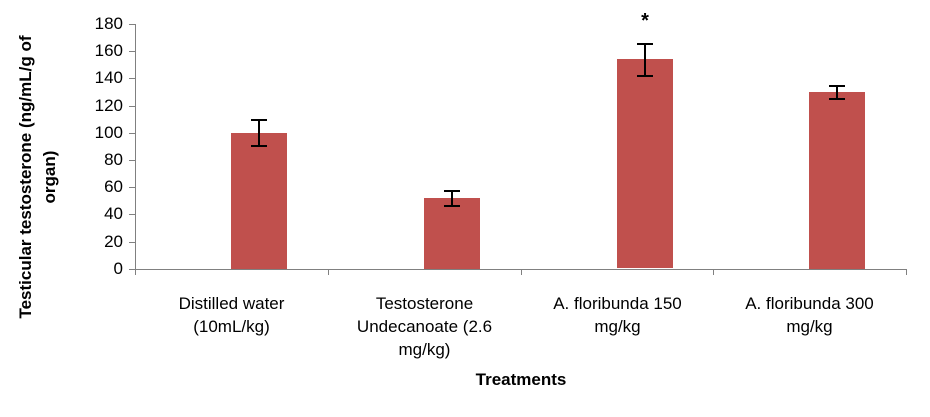 This screenshot has height=417, width=930. What do you see at coordinates (135, 147) in the screenshot?
I see `y-axis-line` at bounding box center [135, 147].